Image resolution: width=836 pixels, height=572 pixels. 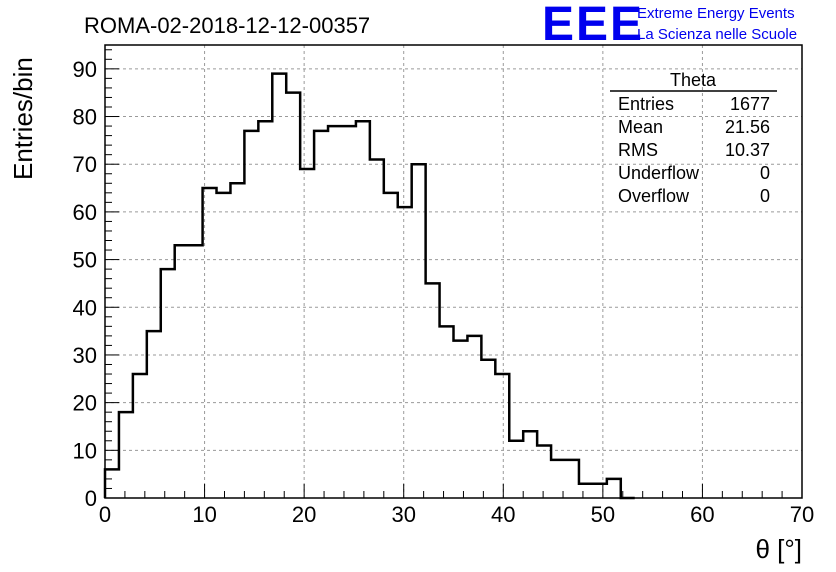 I want to click on stats-label-entries: Entries, so click(x=646, y=104).